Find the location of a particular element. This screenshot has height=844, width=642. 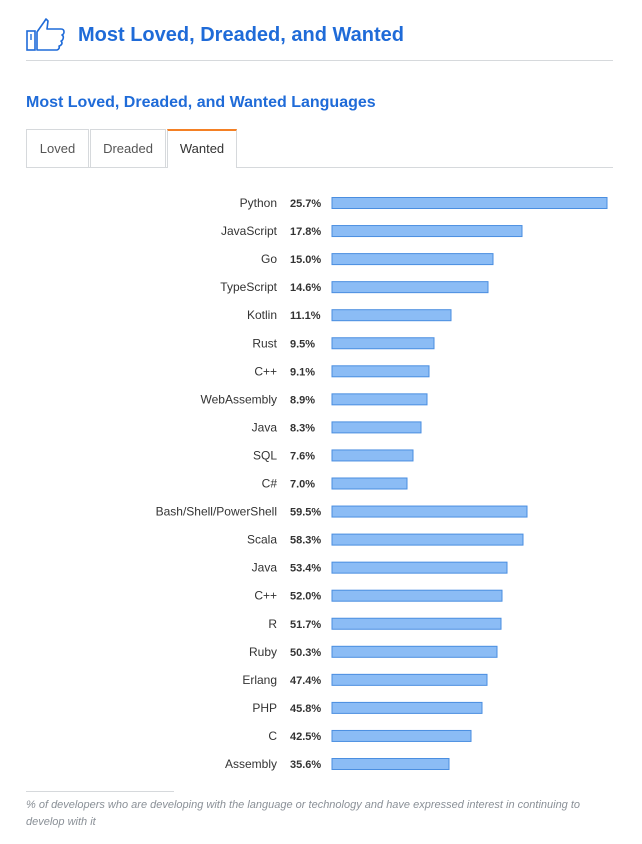

thumbs-up-icon is located at coordinates (45, 34).